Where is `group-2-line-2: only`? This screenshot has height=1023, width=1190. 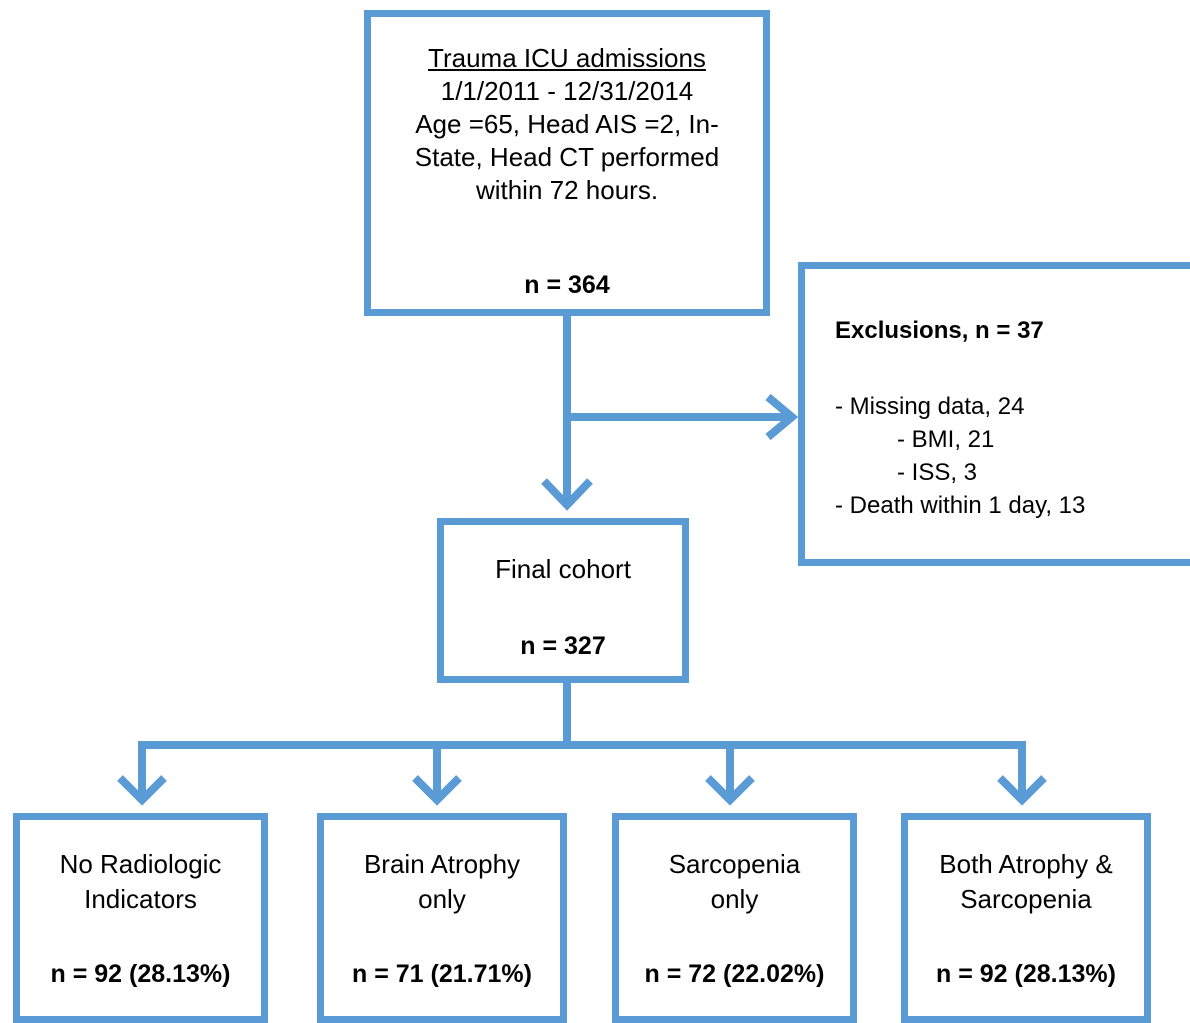
group-2-line-2: only is located at coordinates (442, 899).